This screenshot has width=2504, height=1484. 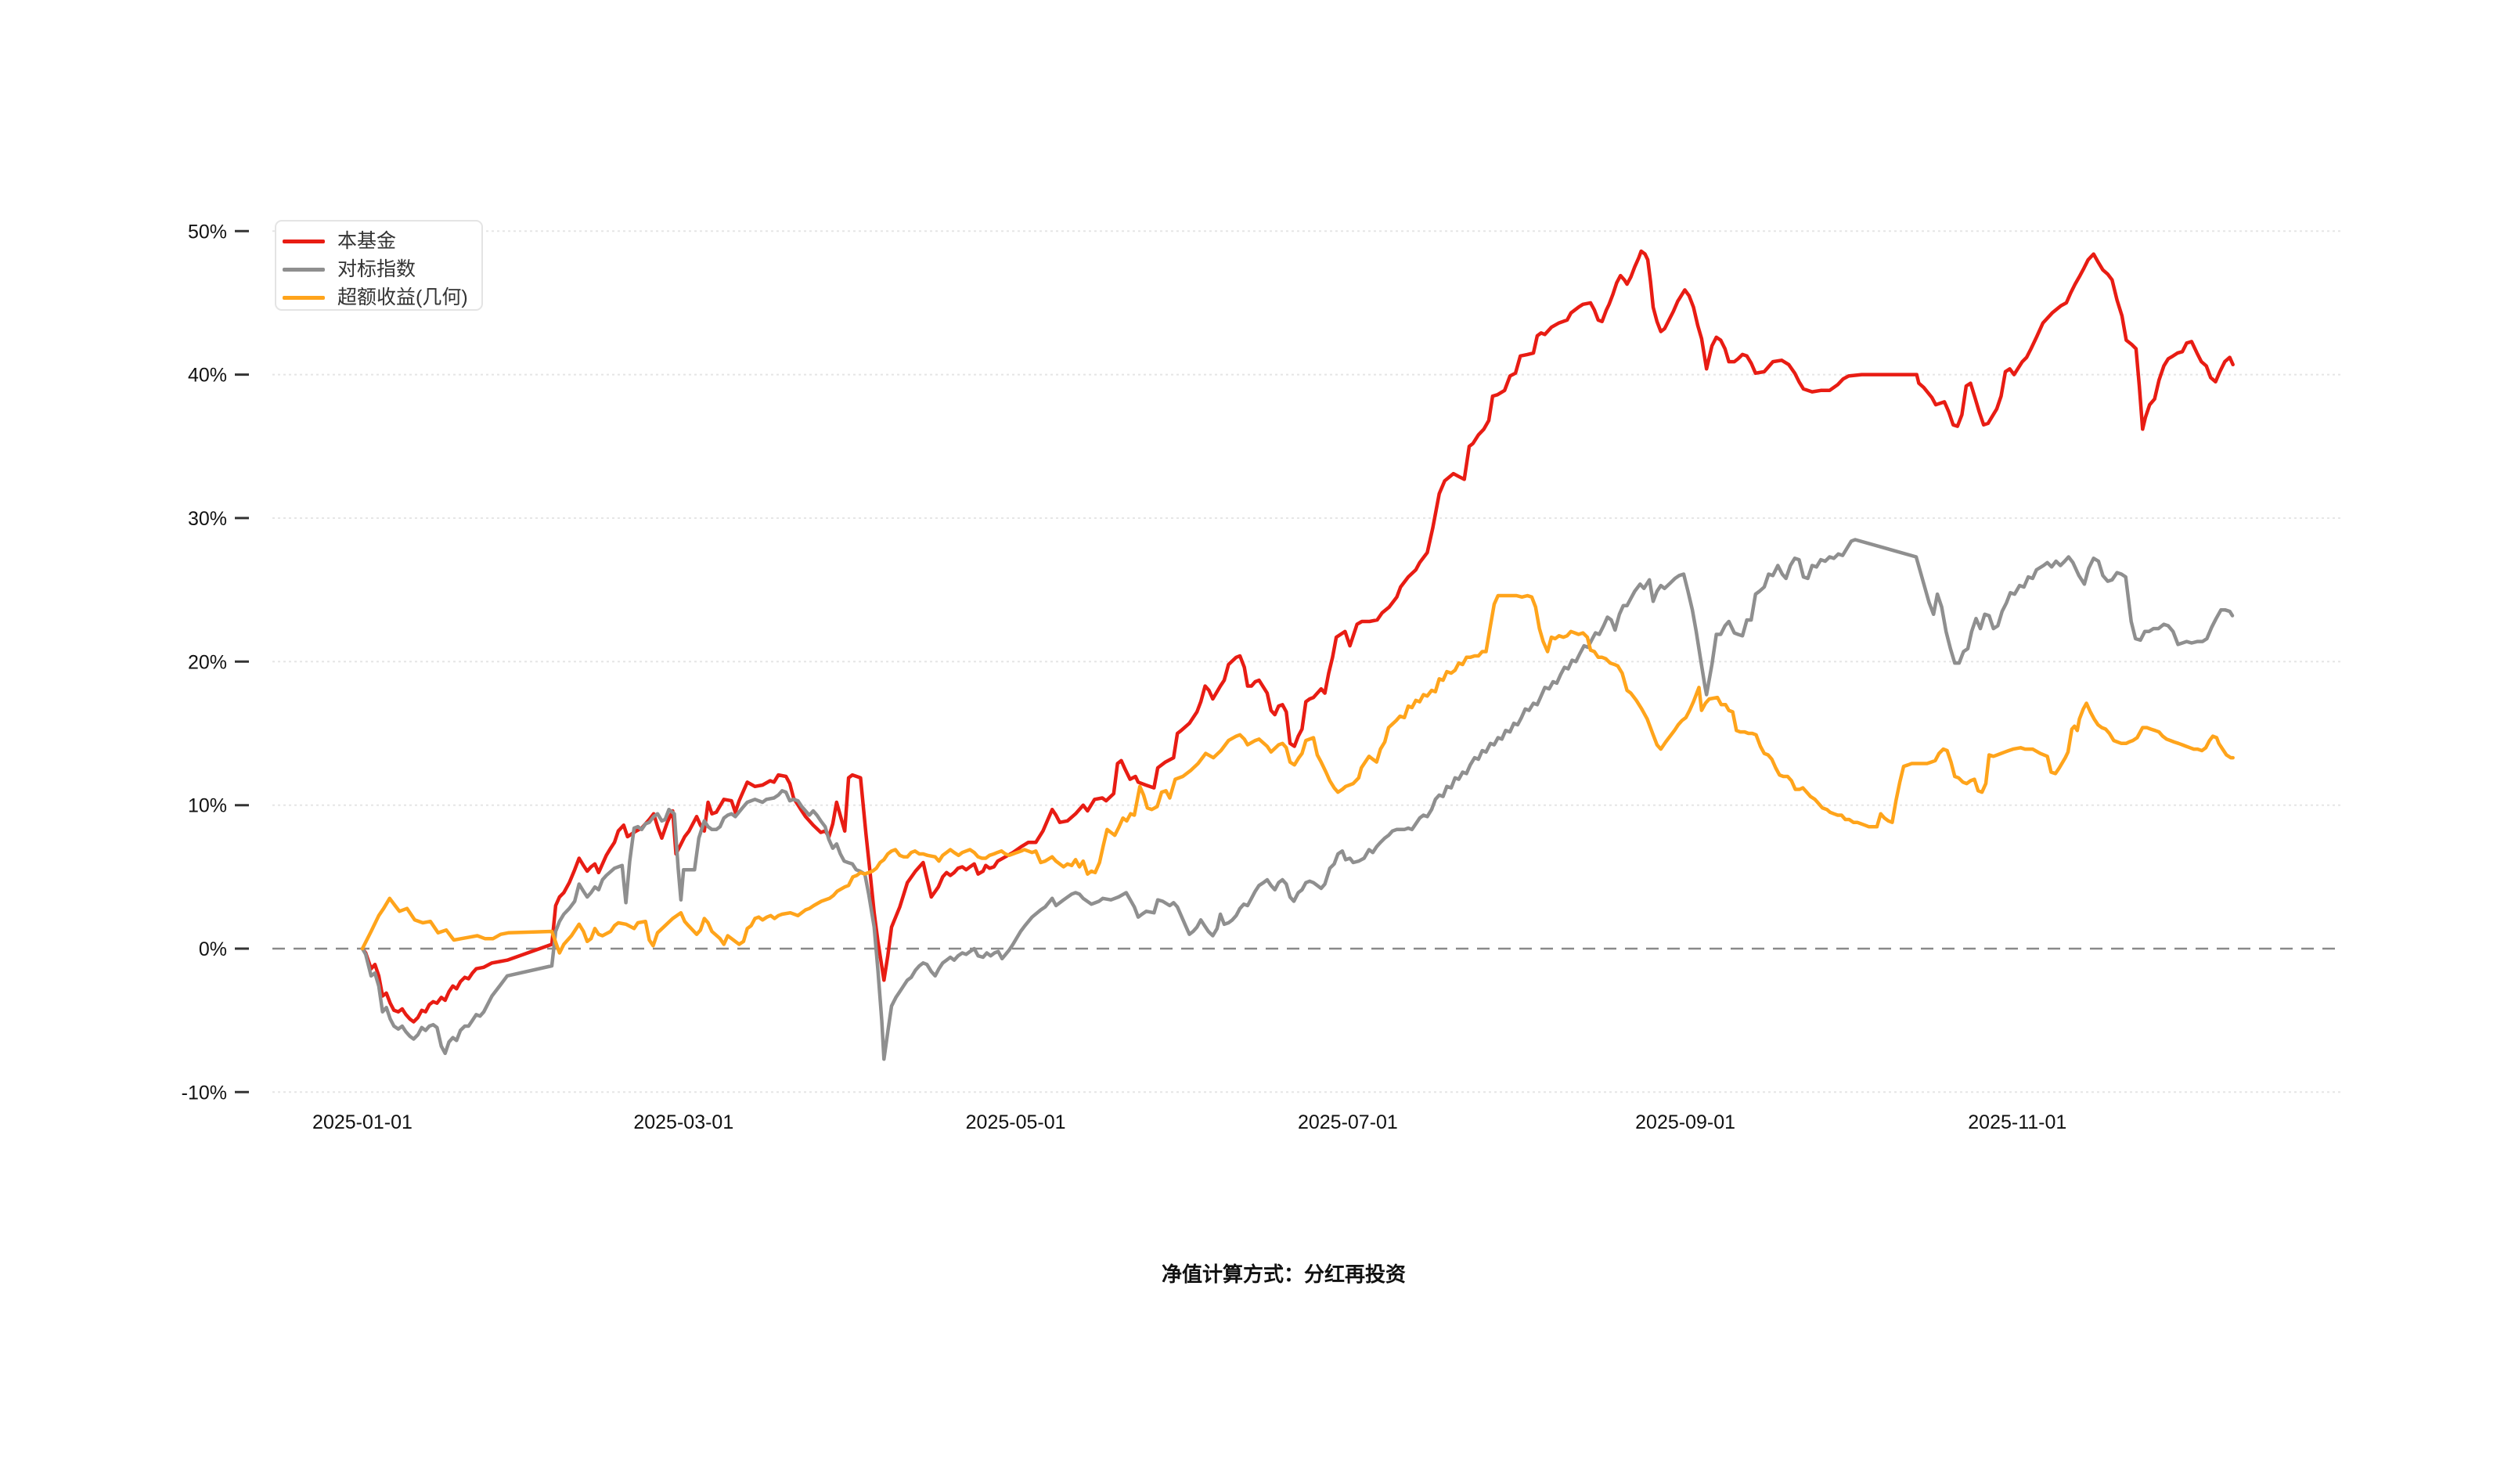 I want to click on x-axis-label-2025-11-01: 2025-11-01, so click(x=2017, y=1122).